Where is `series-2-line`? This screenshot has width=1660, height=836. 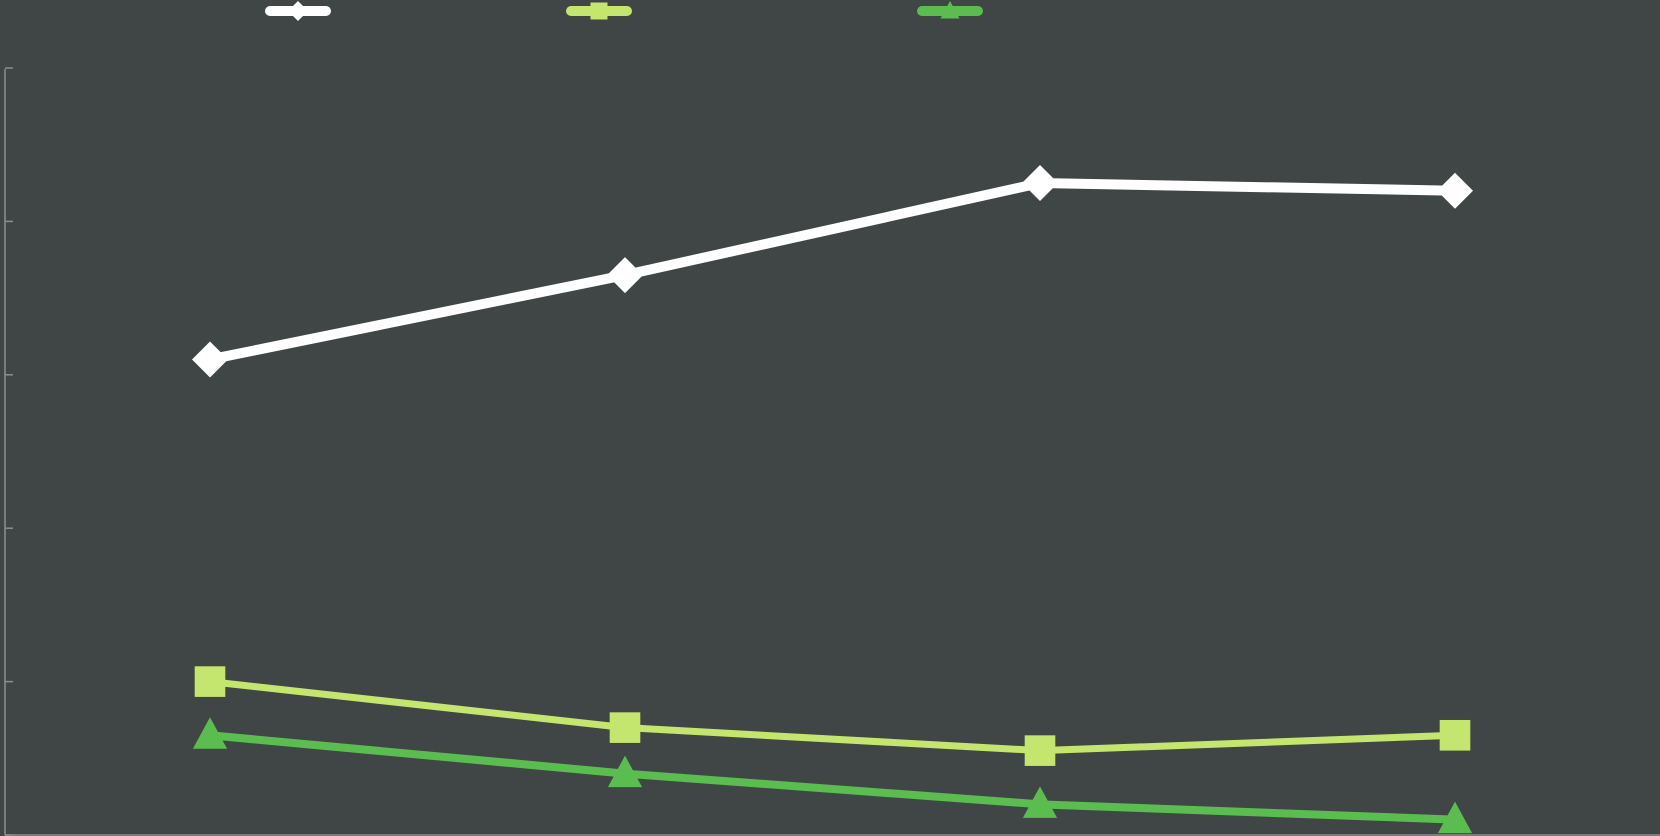 series-2-line is located at coordinates (832, 777).